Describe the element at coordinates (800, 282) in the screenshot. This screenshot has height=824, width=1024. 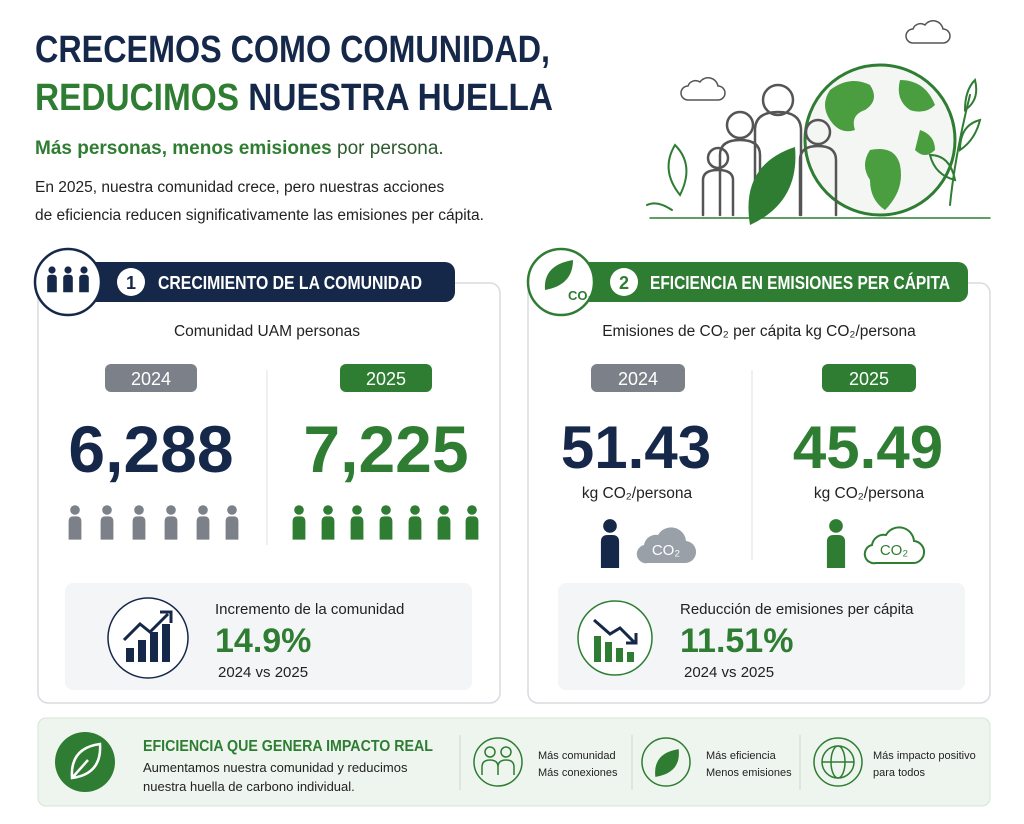
I see `section-title: EFICIENCIA EN EMISIONES PER CÁPITA` at that location.